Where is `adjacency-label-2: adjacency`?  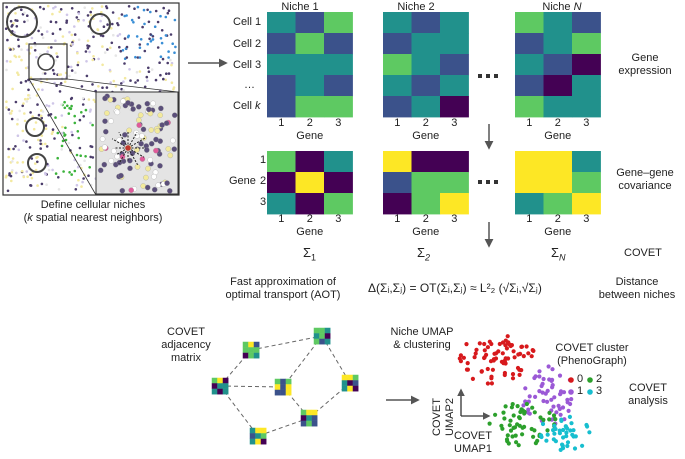
adjacency-label-2: adjacency is located at coordinates (186, 345).